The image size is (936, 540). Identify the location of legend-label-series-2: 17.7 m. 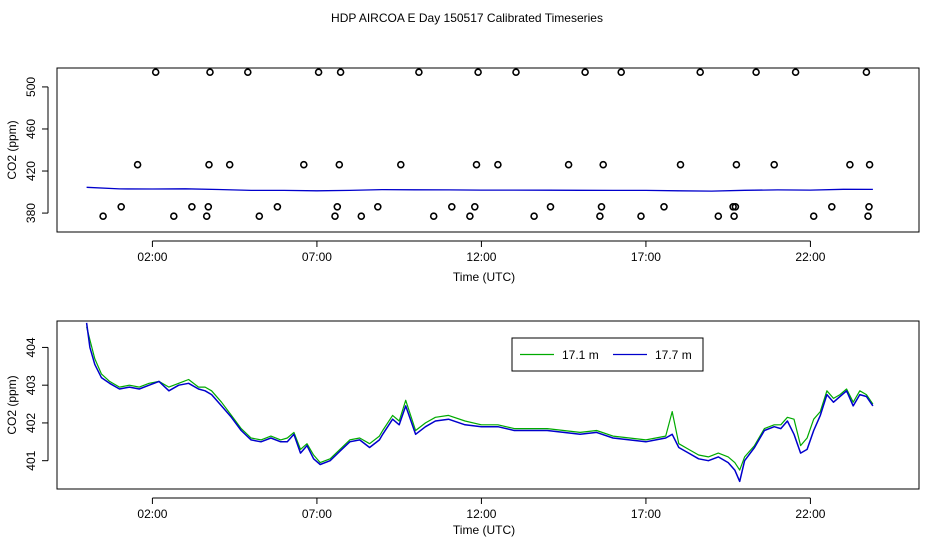
(673, 355).